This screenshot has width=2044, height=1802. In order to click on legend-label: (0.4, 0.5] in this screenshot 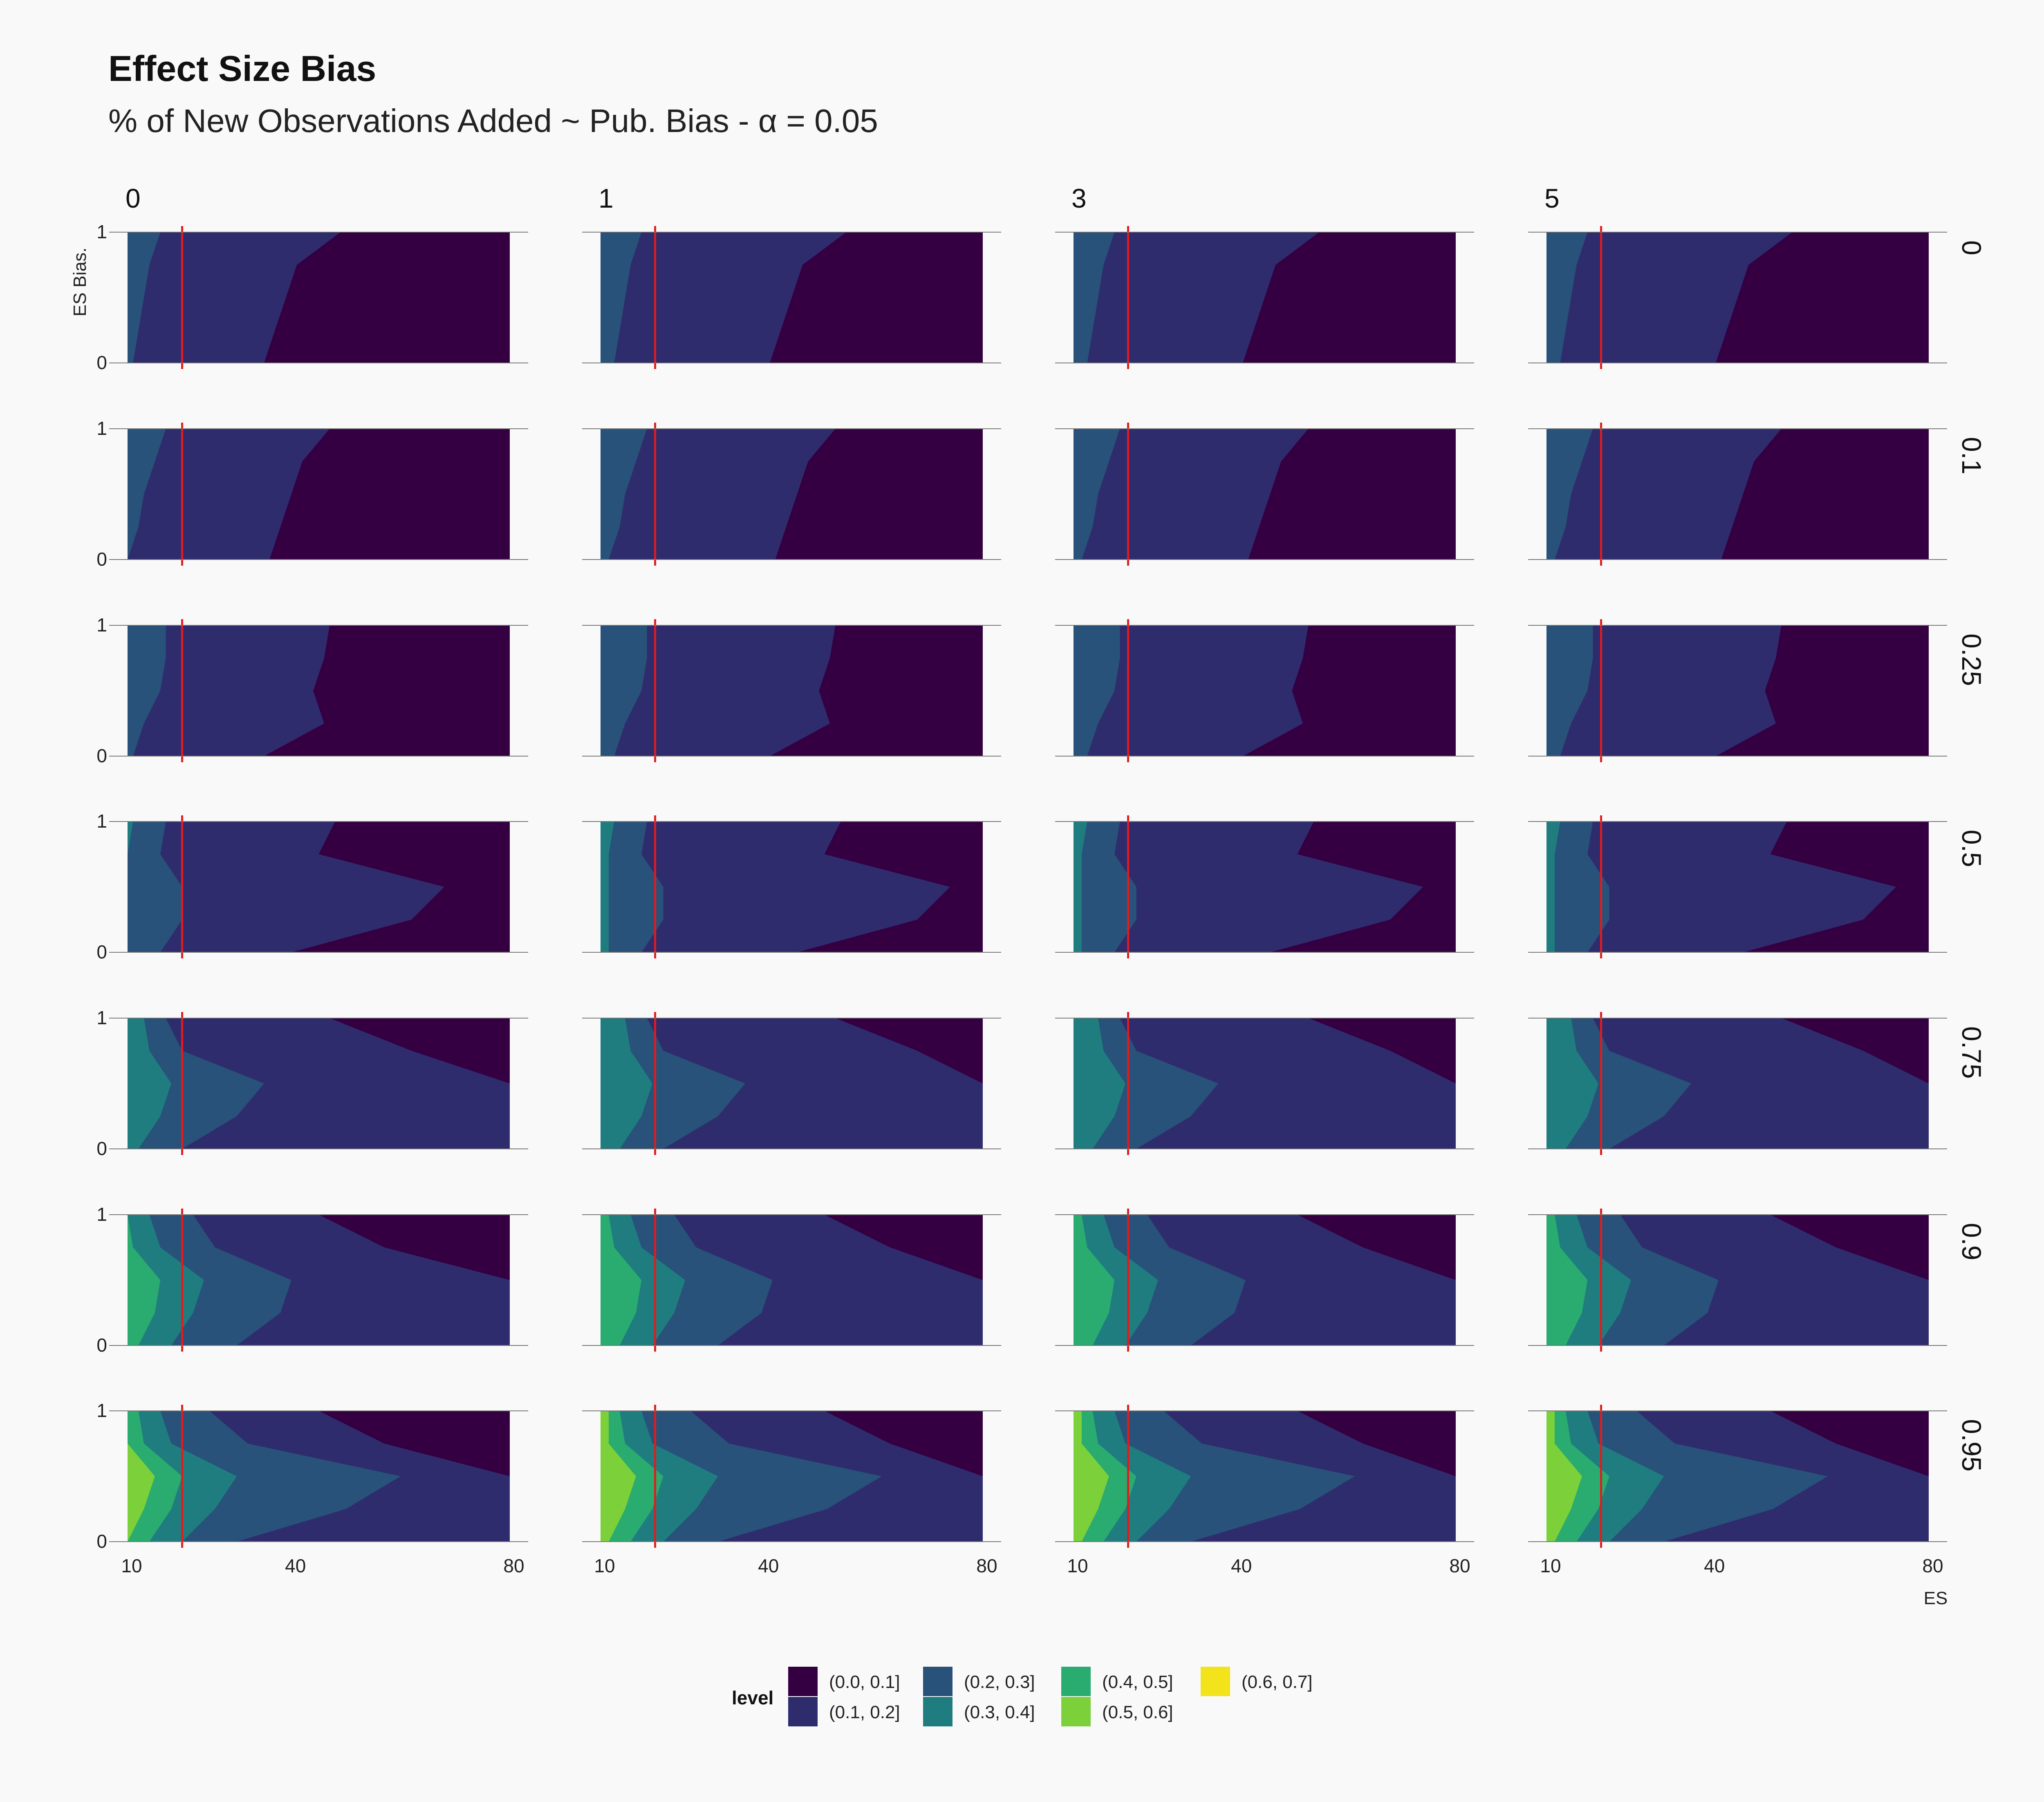, I will do `click(1138, 1682)`.